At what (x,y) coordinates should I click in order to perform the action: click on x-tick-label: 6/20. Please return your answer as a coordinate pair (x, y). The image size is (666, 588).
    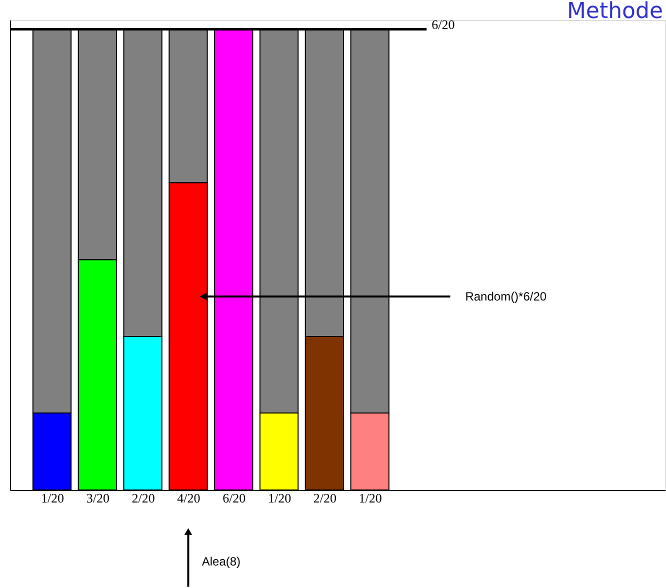
    Looking at the image, I should click on (234, 498).